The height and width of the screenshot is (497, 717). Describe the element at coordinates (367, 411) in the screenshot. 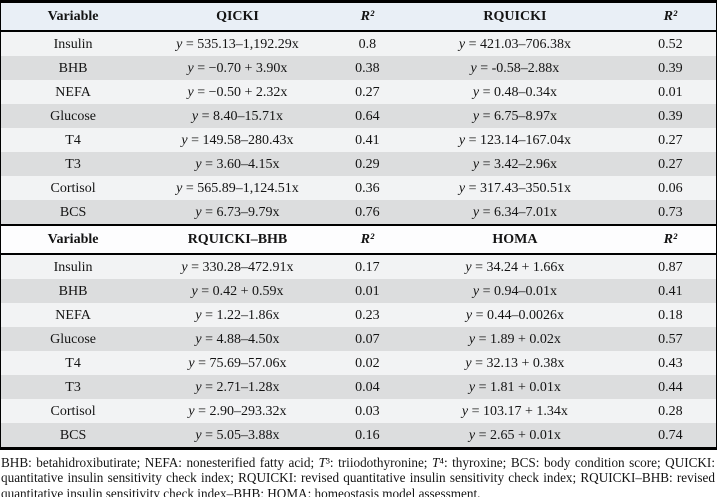

I see `r2-value-cell: 0.03` at that location.